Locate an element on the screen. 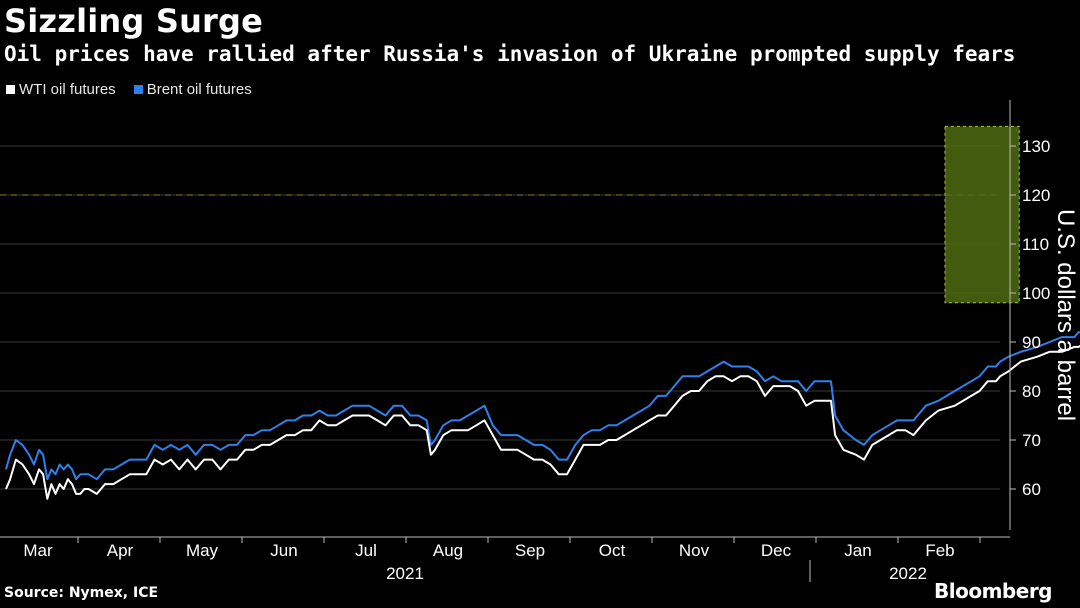  x-tick-label-apr: Apr is located at coordinates (120, 550).